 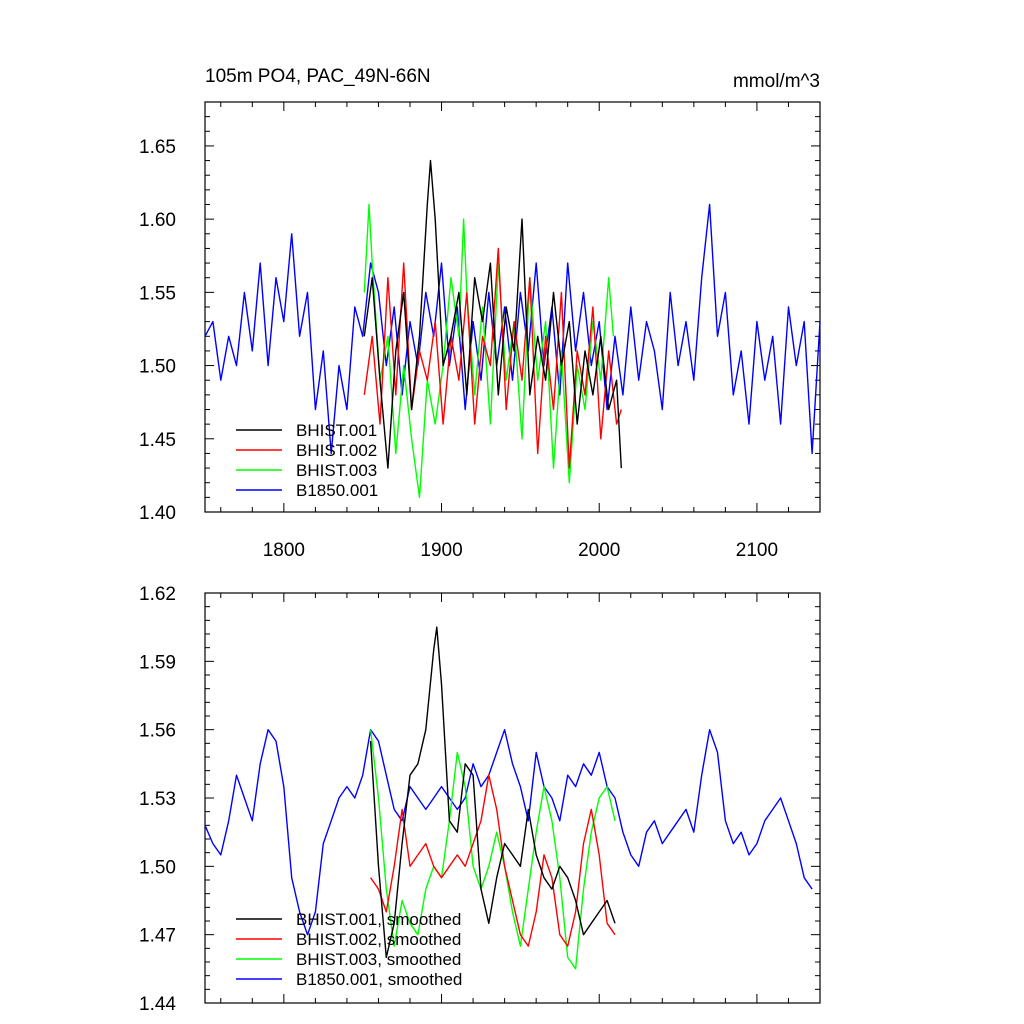 What do you see at coordinates (157, 594) in the screenshot?
I see `y-tick-label: 1.62` at bounding box center [157, 594].